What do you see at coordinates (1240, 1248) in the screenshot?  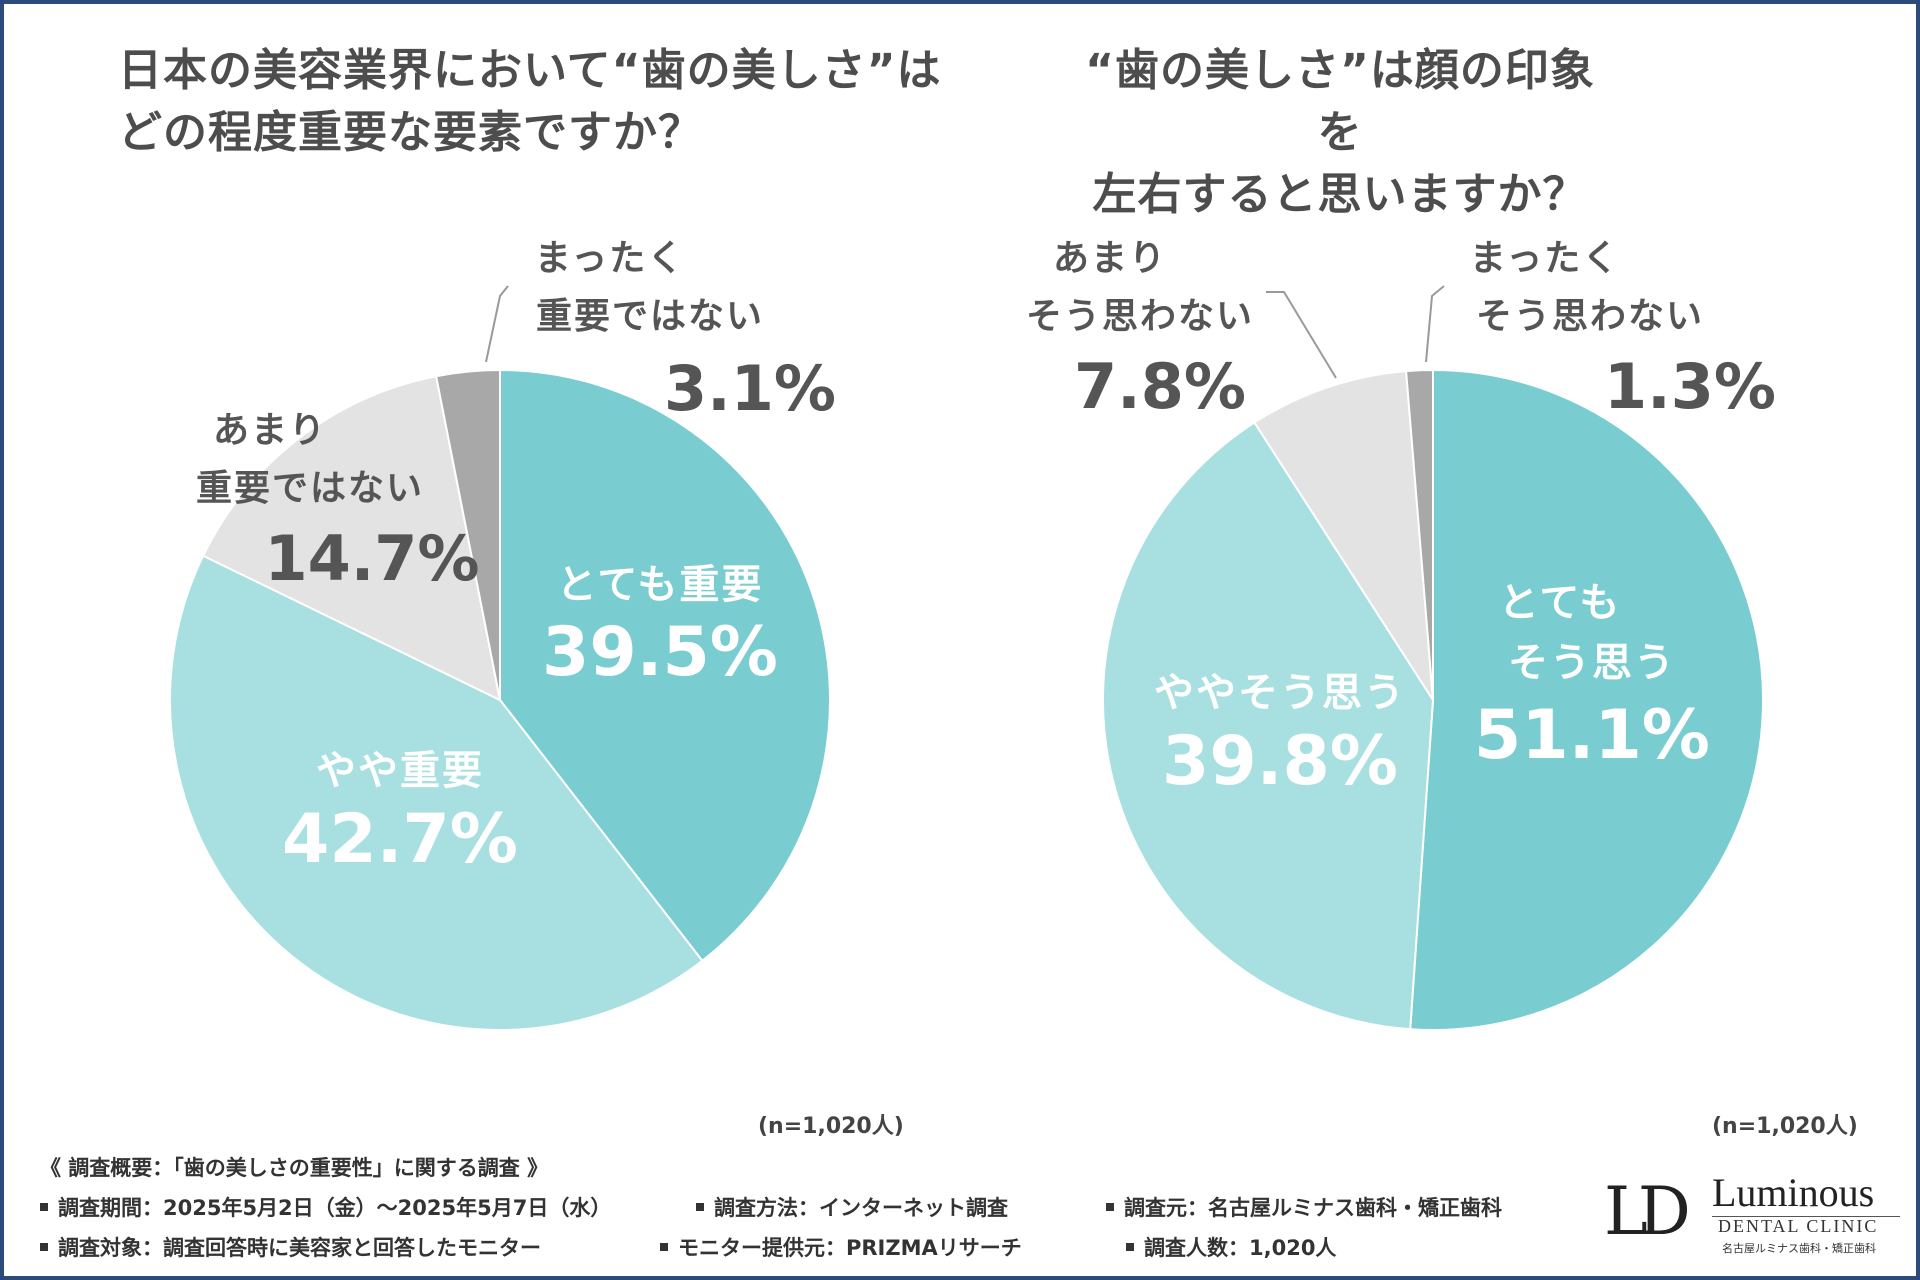 I see `survey-count-text: 調査人数：1,020人` at bounding box center [1240, 1248].